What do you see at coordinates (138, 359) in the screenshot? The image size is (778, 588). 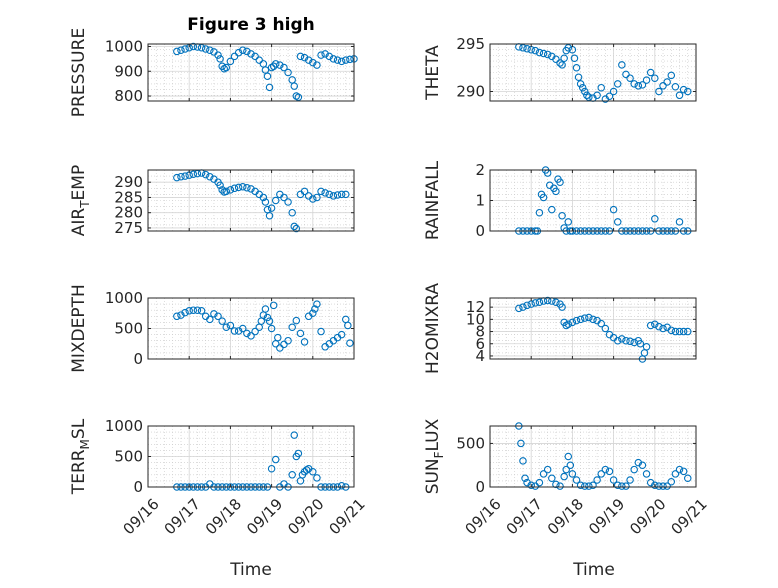 I see `y-tick-label: 0` at bounding box center [138, 359].